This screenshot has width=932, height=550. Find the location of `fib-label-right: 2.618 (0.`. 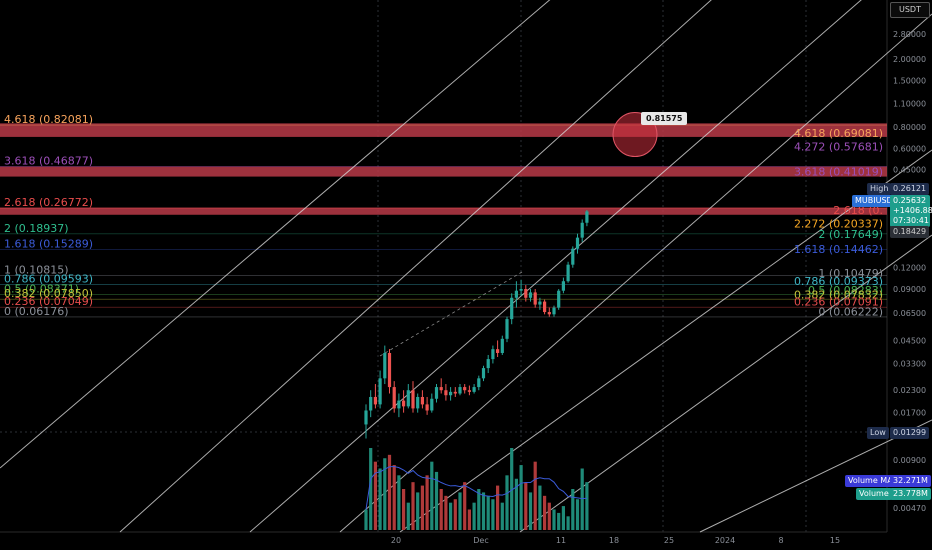

fib-label-right: 2.618 (0. is located at coordinates (858, 210).